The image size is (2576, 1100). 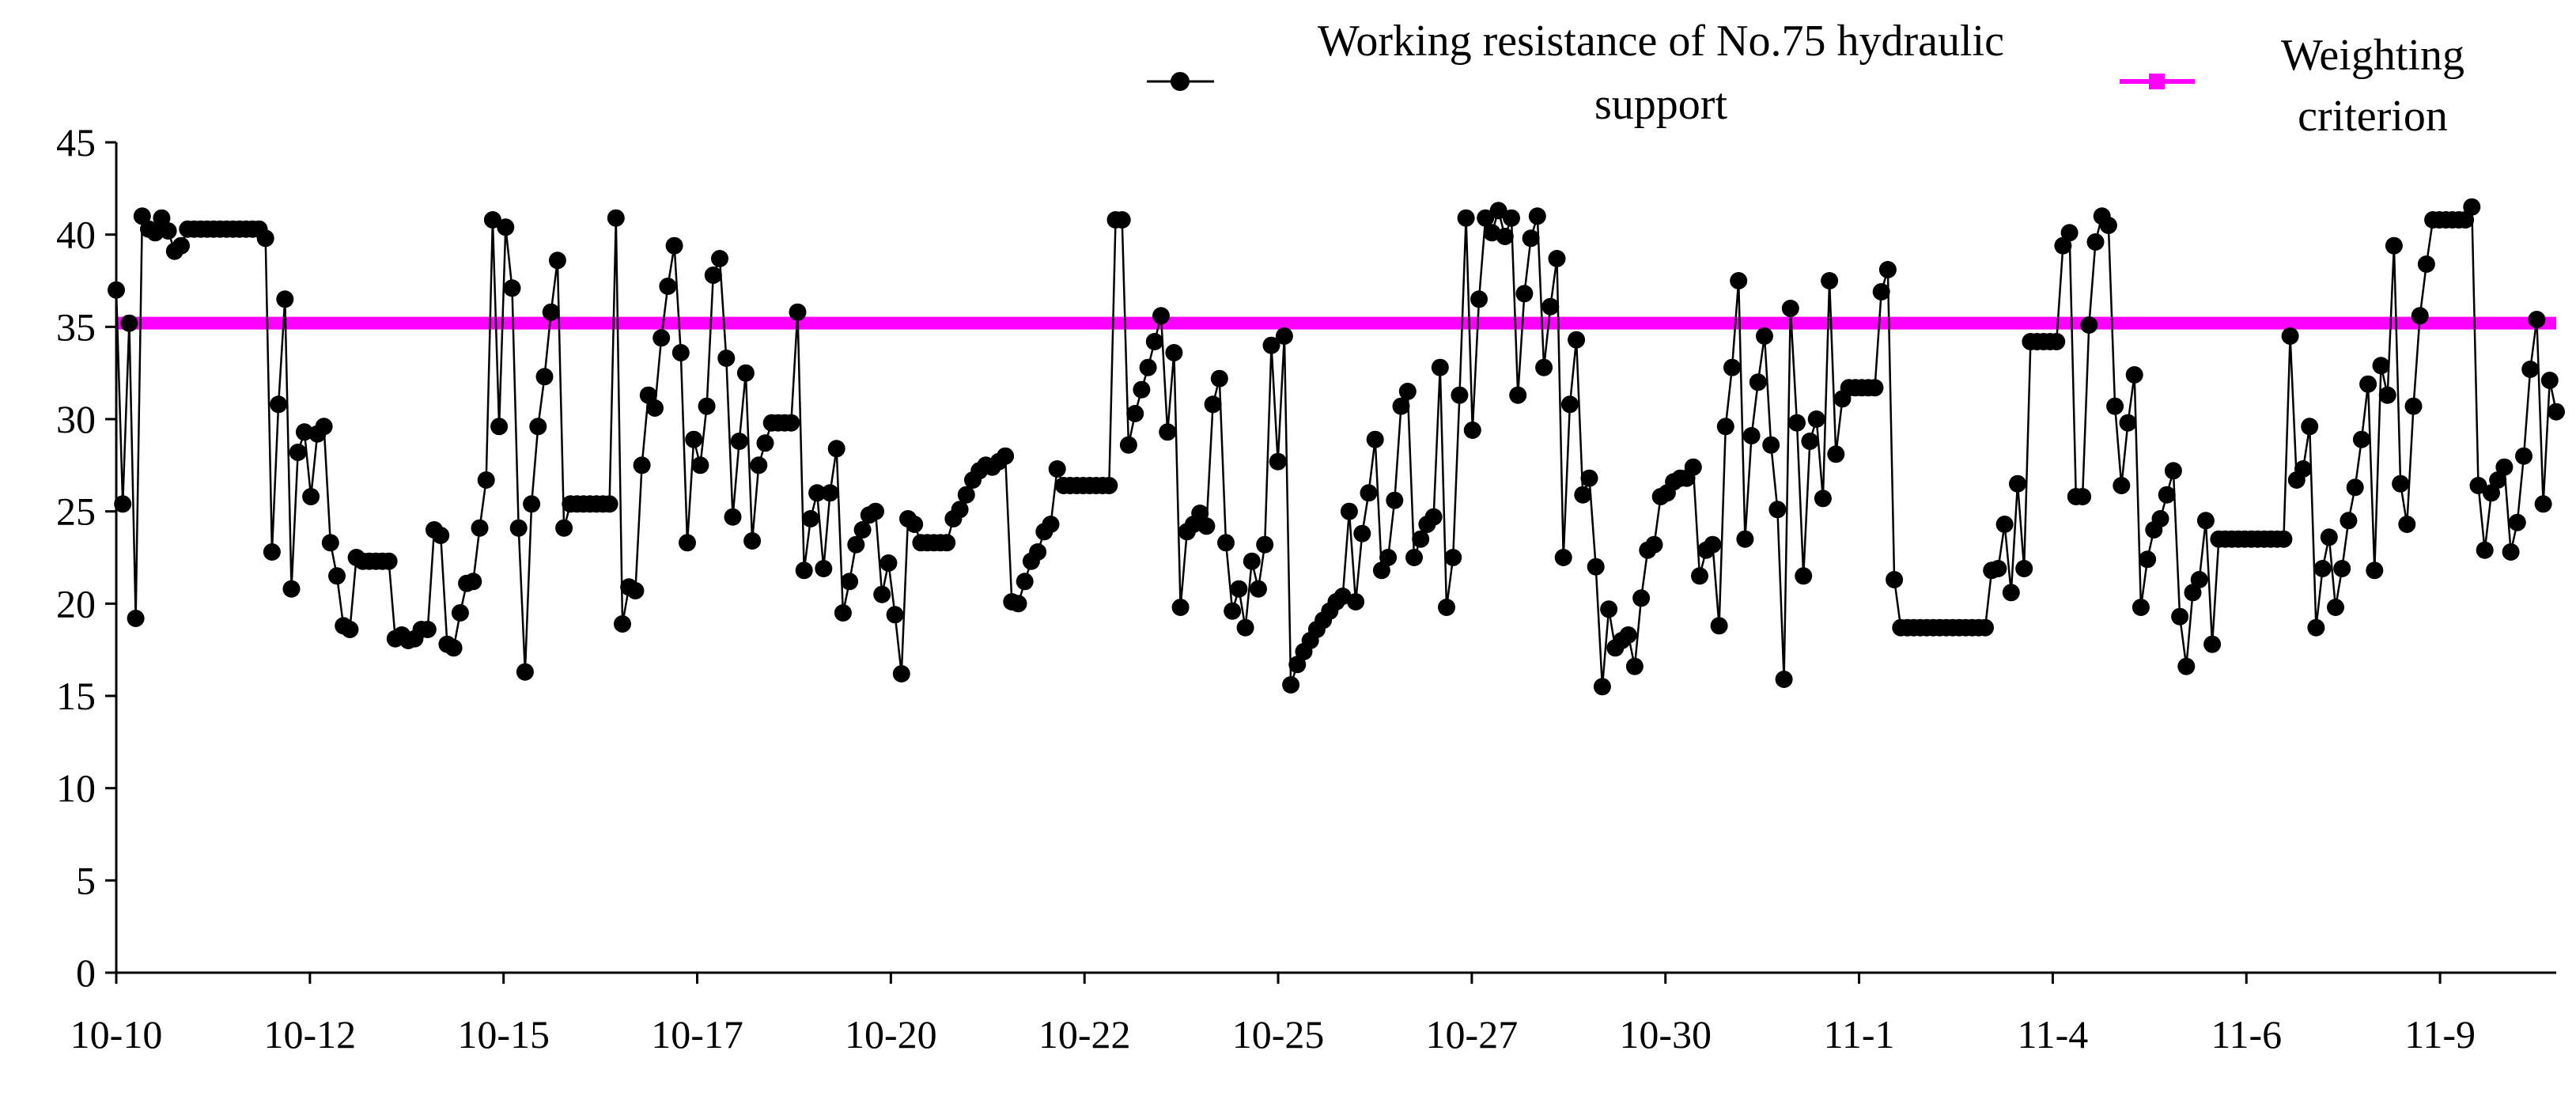 What do you see at coordinates (86, 973) in the screenshot?
I see `y-tick-label: 0` at bounding box center [86, 973].